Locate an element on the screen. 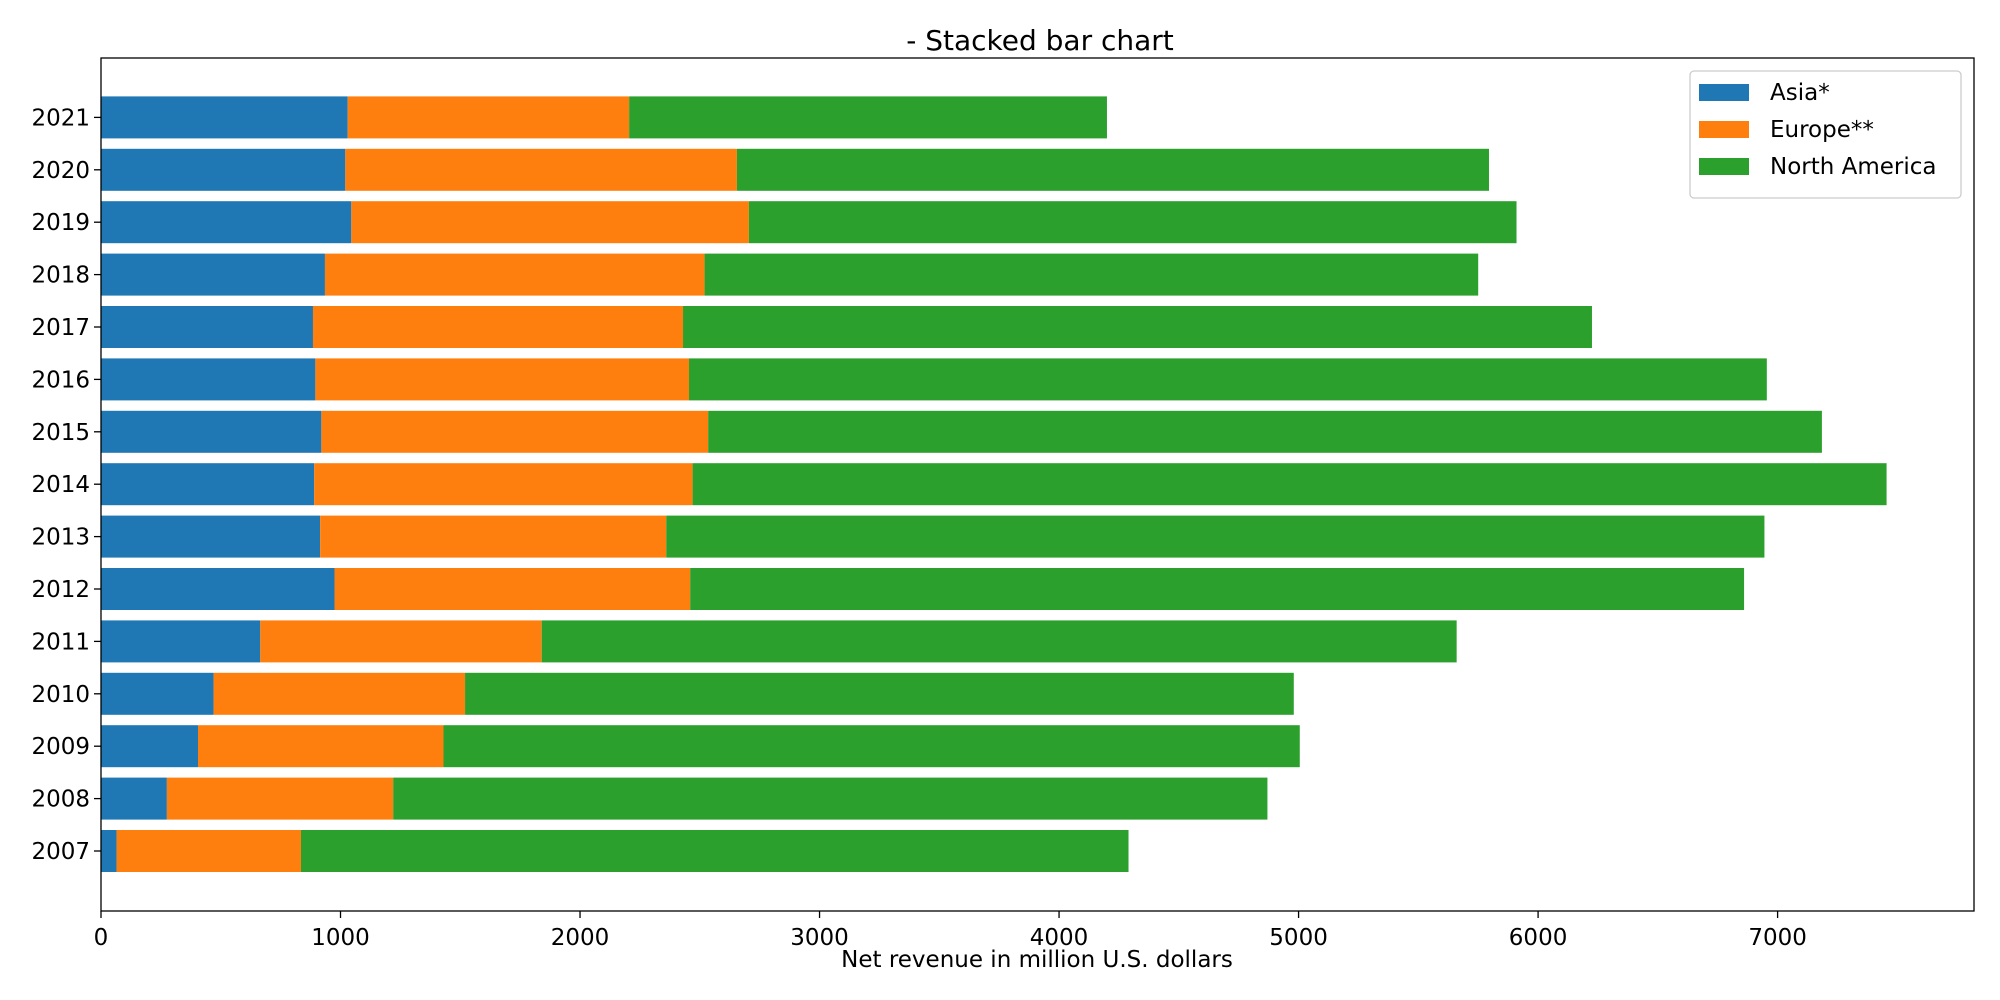  legend-box is located at coordinates (1825, 134).